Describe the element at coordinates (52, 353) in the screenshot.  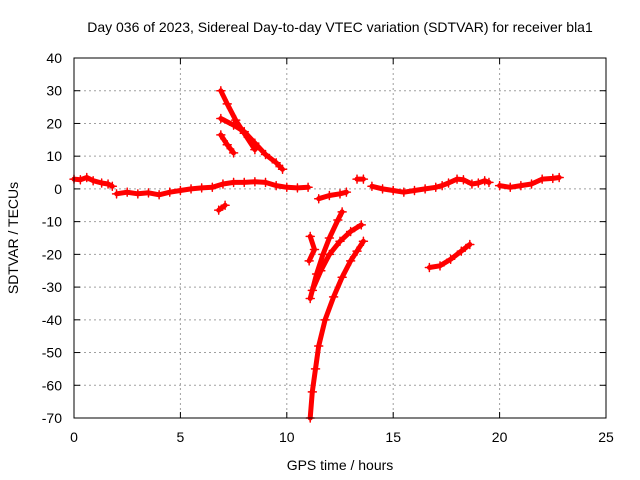
I see `y-tick-label: -50` at that location.